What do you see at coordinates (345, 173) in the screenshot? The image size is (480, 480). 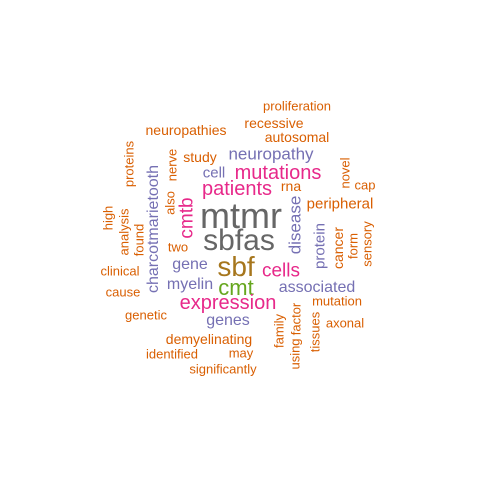 I see `word-novel: novel` at bounding box center [345, 173].